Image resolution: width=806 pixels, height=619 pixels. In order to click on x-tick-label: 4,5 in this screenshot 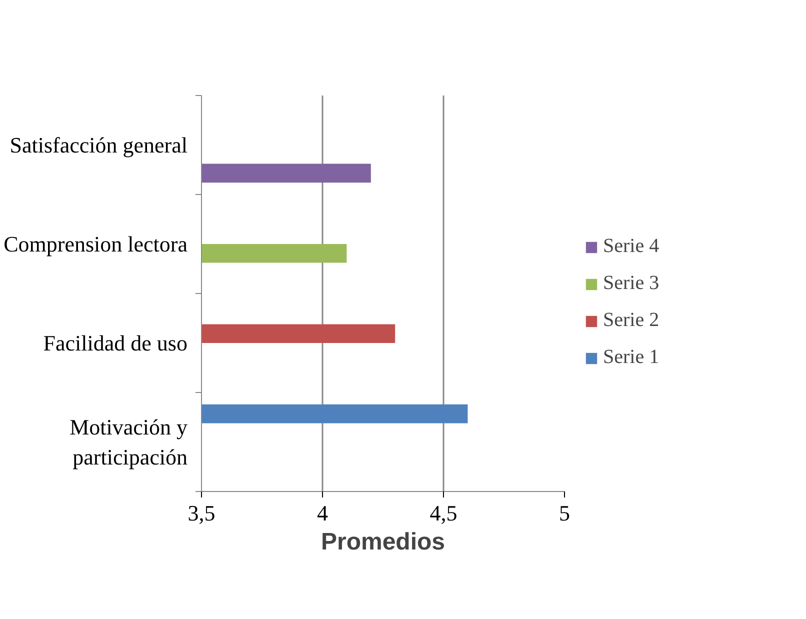, I will do `click(444, 513)`.